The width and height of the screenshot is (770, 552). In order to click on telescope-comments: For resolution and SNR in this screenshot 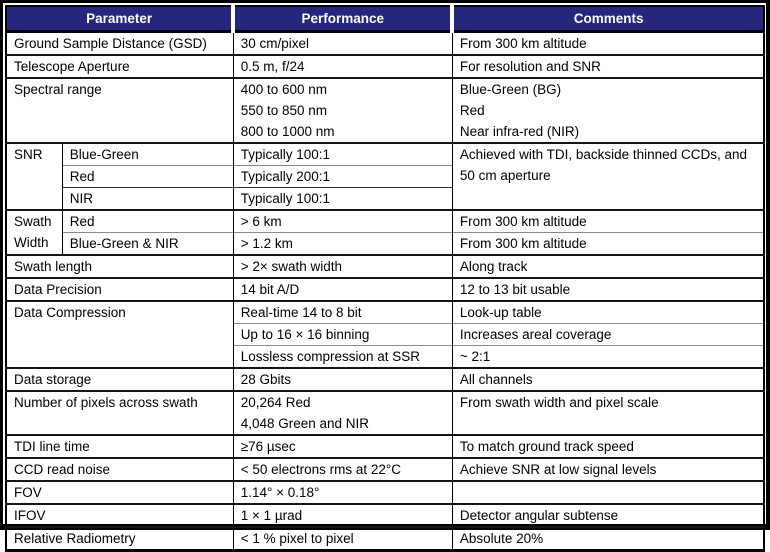, I will do `click(607, 66)`.